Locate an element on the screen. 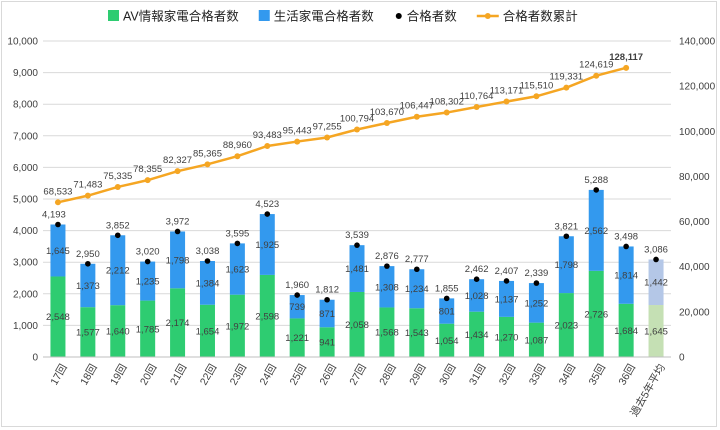 The image size is (720, 430). cumulative-label: 106,447 is located at coordinates (417, 106).